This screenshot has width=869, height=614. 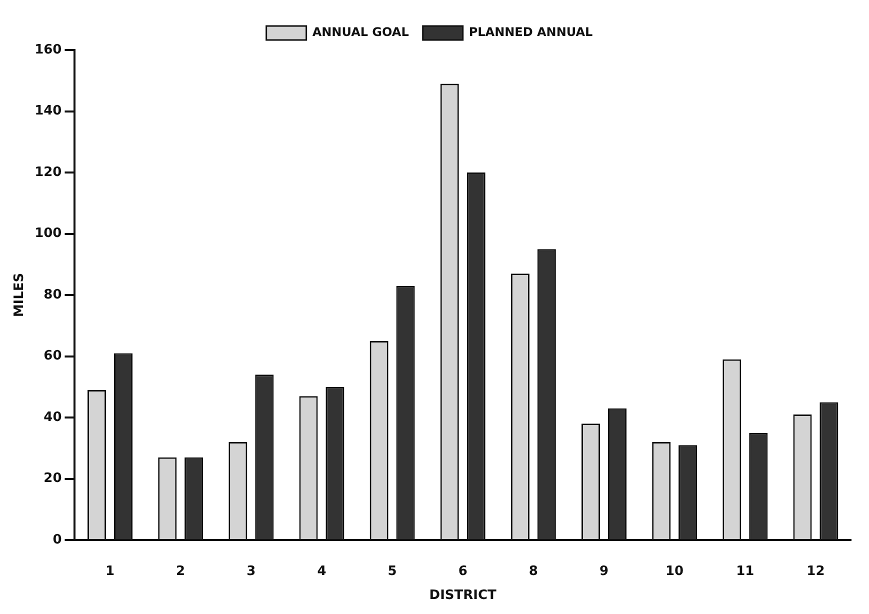 What do you see at coordinates (361, 32) in the screenshot?
I see `legend-label: ANNUAL GOAL` at bounding box center [361, 32].